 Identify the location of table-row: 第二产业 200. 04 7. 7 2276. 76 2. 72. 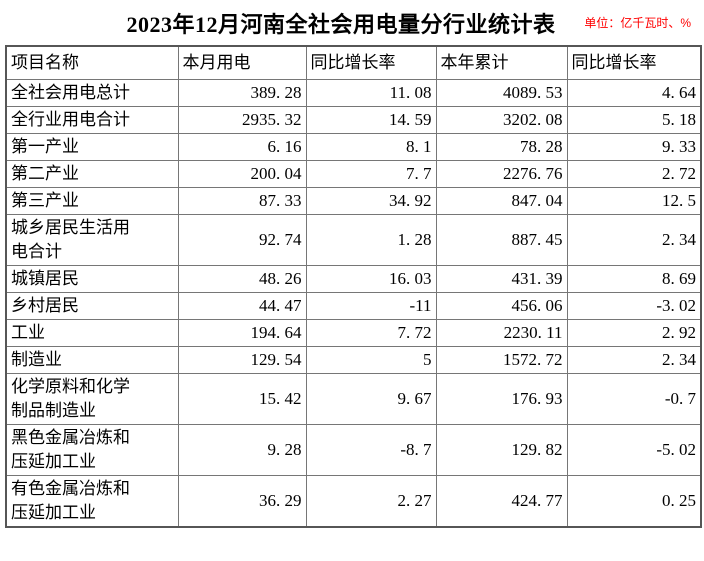
(353, 173).